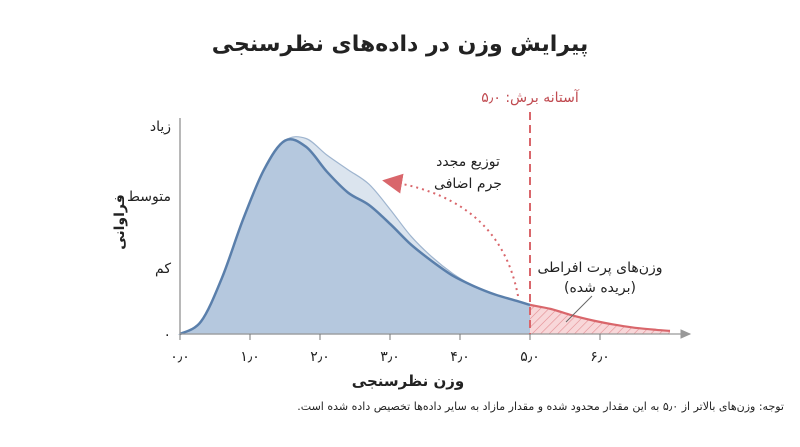 Image resolution: width=800 pixels, height=447 pixels. Describe the element at coordinates (163, 269) in the screenshot. I see `y-tick-label: کم` at that location.